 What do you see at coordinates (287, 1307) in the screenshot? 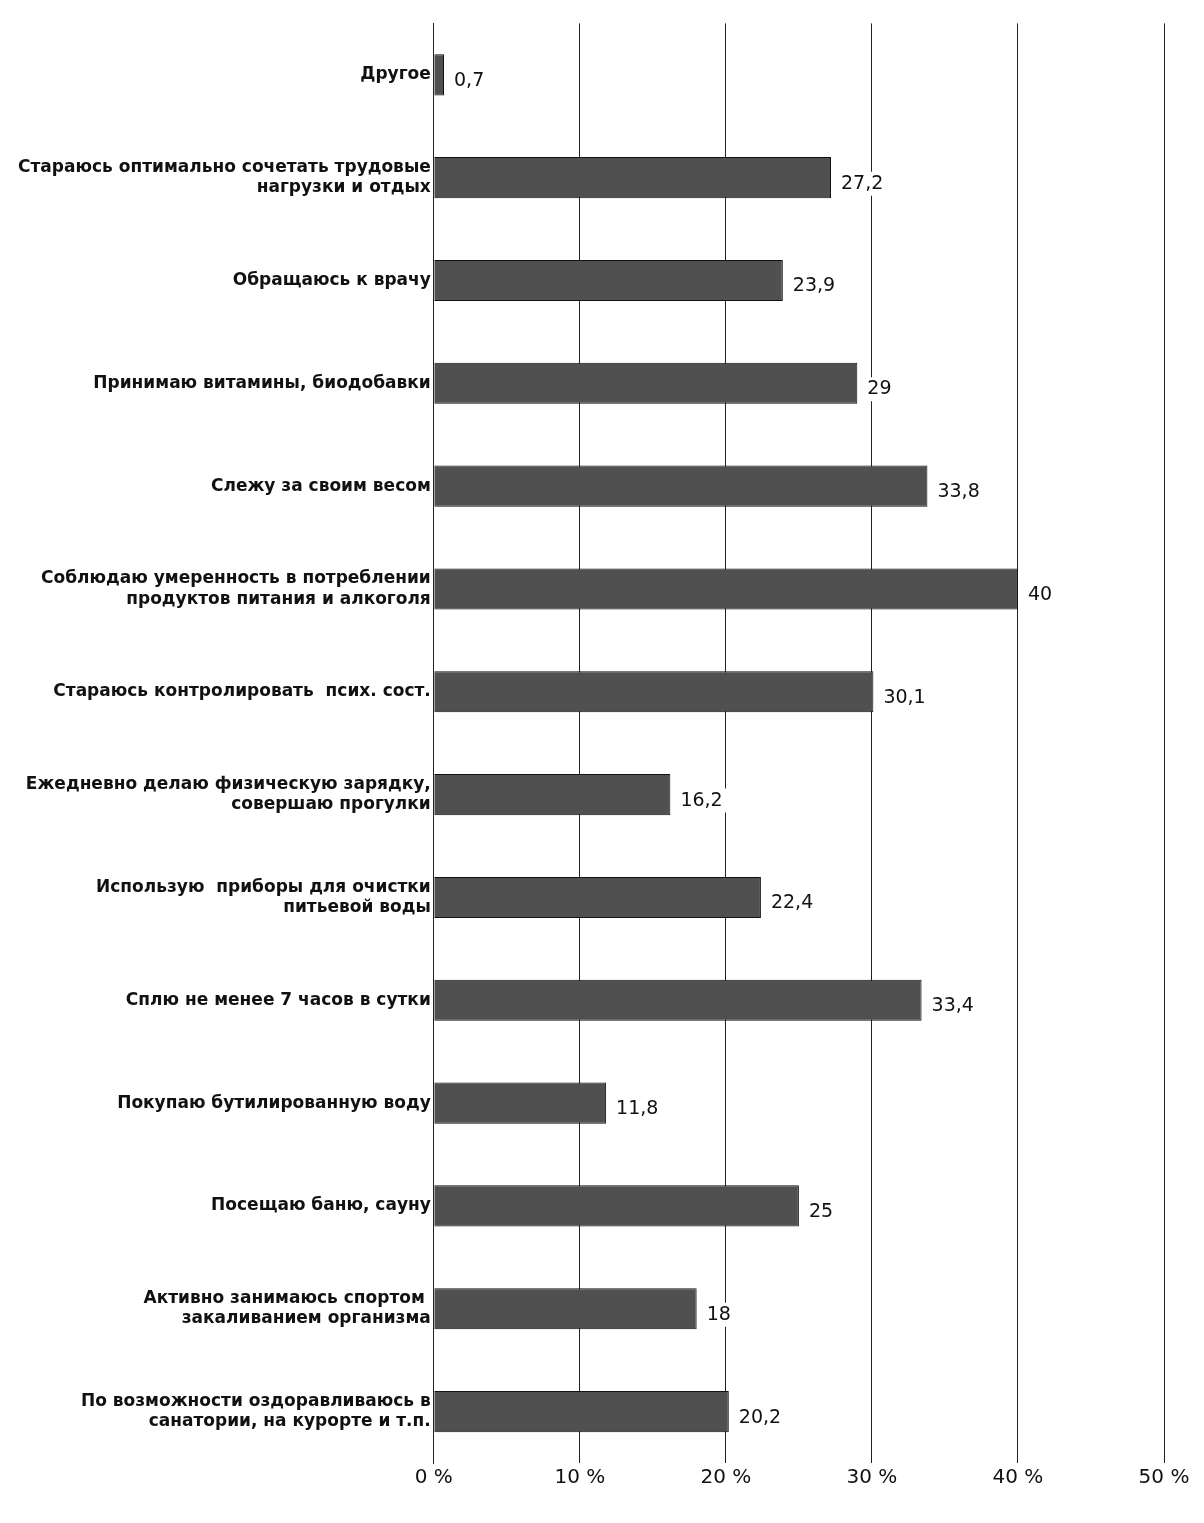
I see `y-tick-label: Активно занимаюсь спортом закаливанием организма` at bounding box center [287, 1307].